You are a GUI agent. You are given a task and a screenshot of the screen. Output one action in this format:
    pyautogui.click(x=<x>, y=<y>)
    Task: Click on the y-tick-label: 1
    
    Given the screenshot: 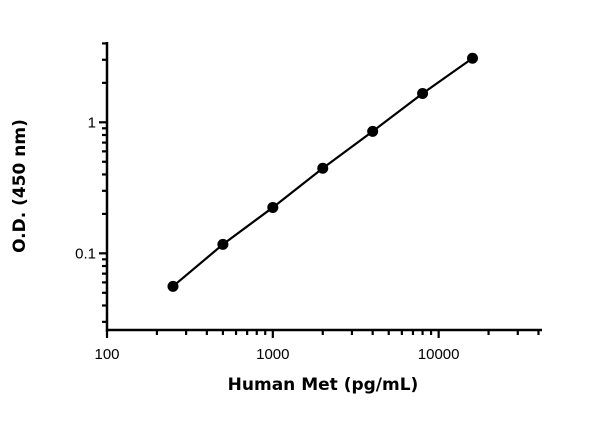 What is the action you would take?
    pyautogui.click(x=92, y=122)
    